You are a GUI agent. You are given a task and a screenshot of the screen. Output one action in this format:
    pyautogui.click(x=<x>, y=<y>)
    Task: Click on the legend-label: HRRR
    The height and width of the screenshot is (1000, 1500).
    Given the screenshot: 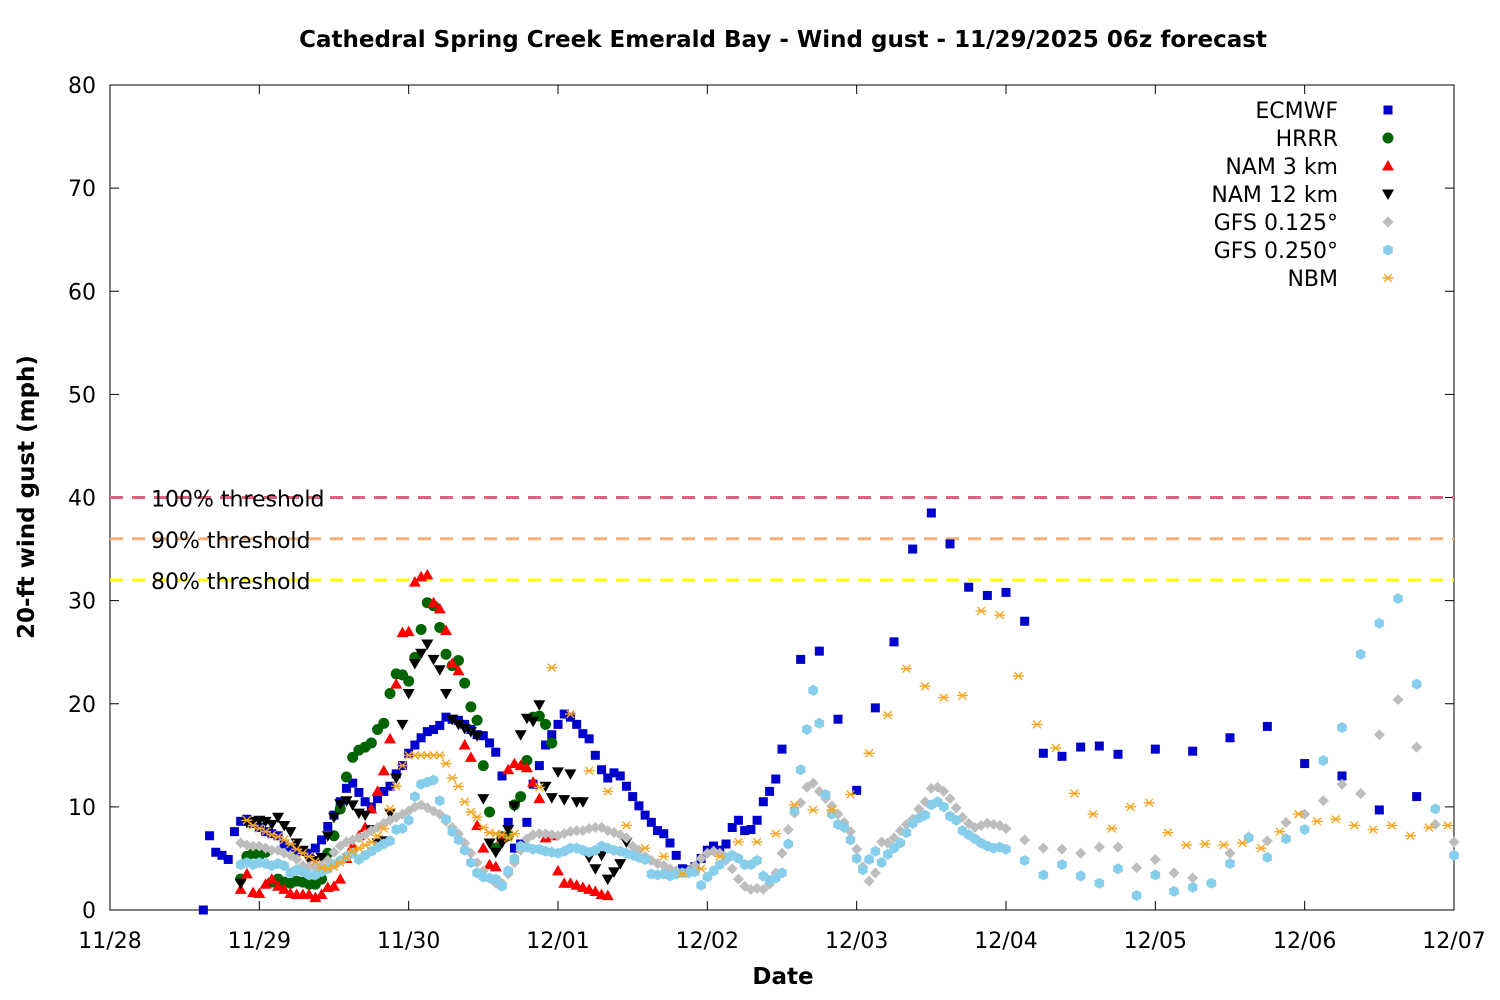 What is the action you would take?
    pyautogui.click(x=1307, y=139)
    